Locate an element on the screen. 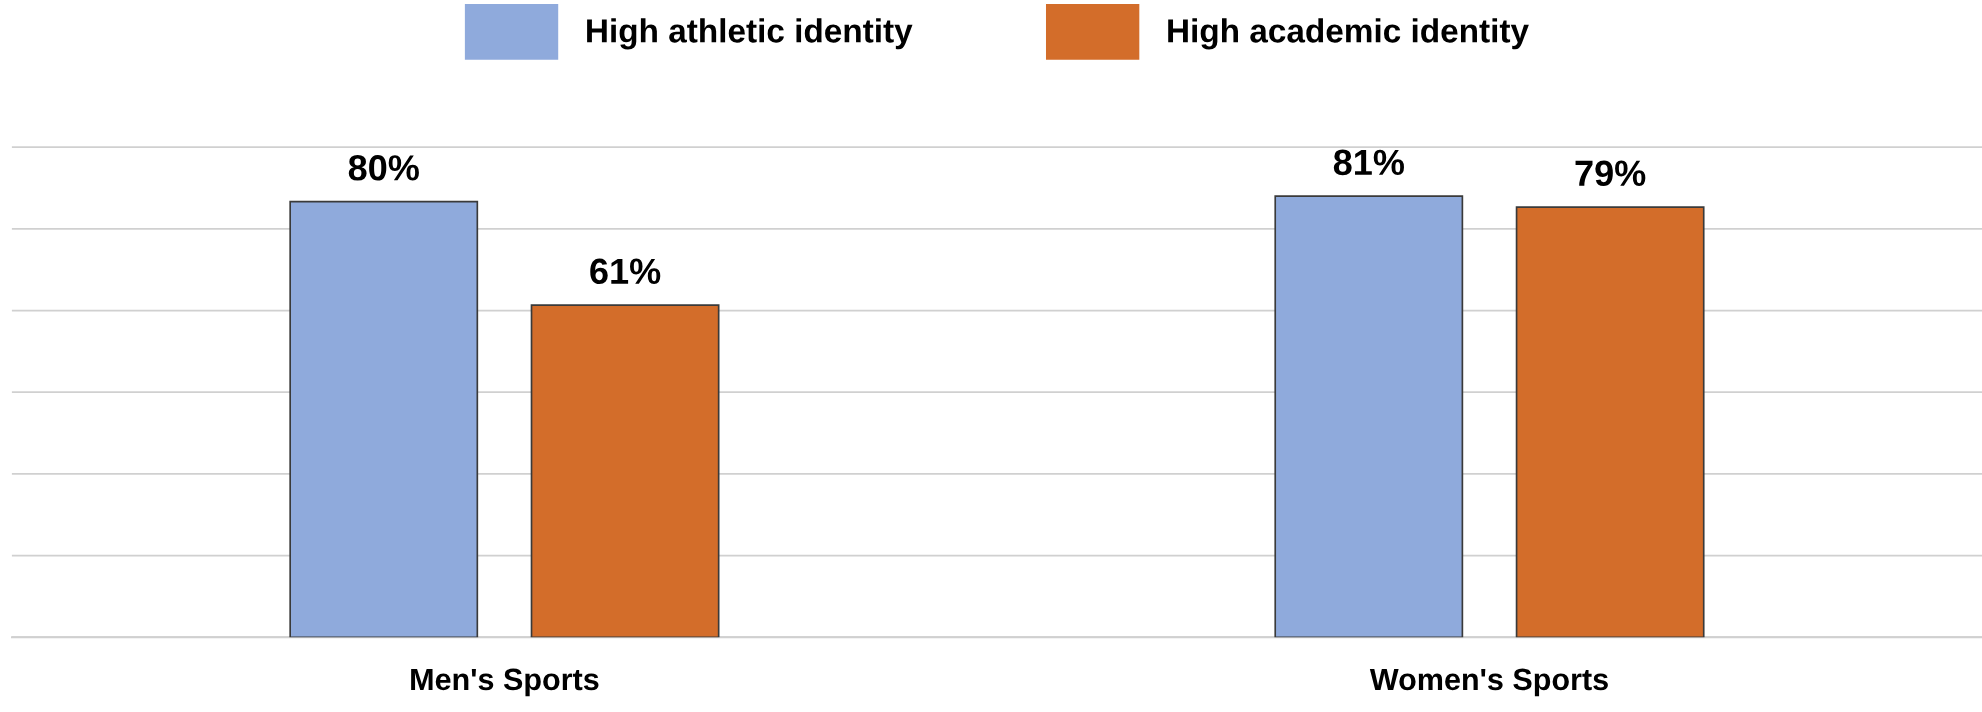  data-label: 61% is located at coordinates (625, 271).